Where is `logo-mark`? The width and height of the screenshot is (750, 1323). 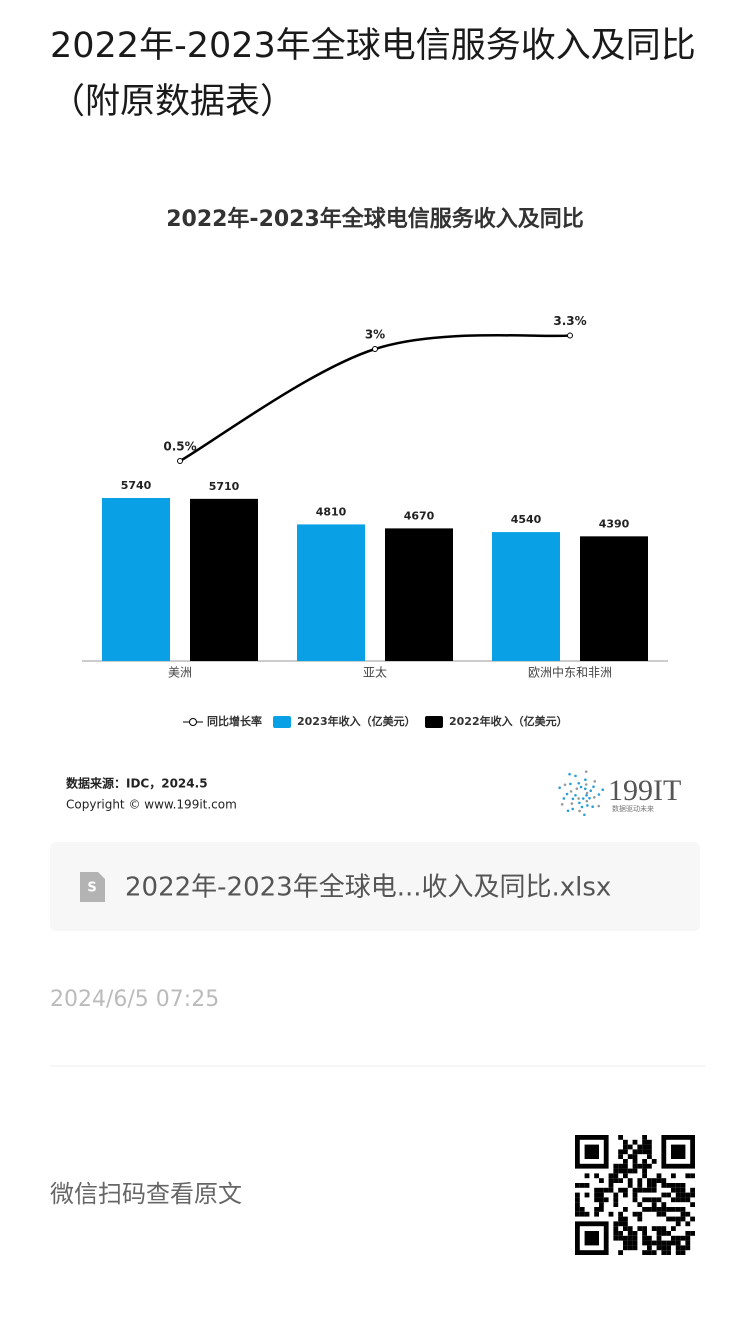
logo-mark is located at coordinates (581, 793).